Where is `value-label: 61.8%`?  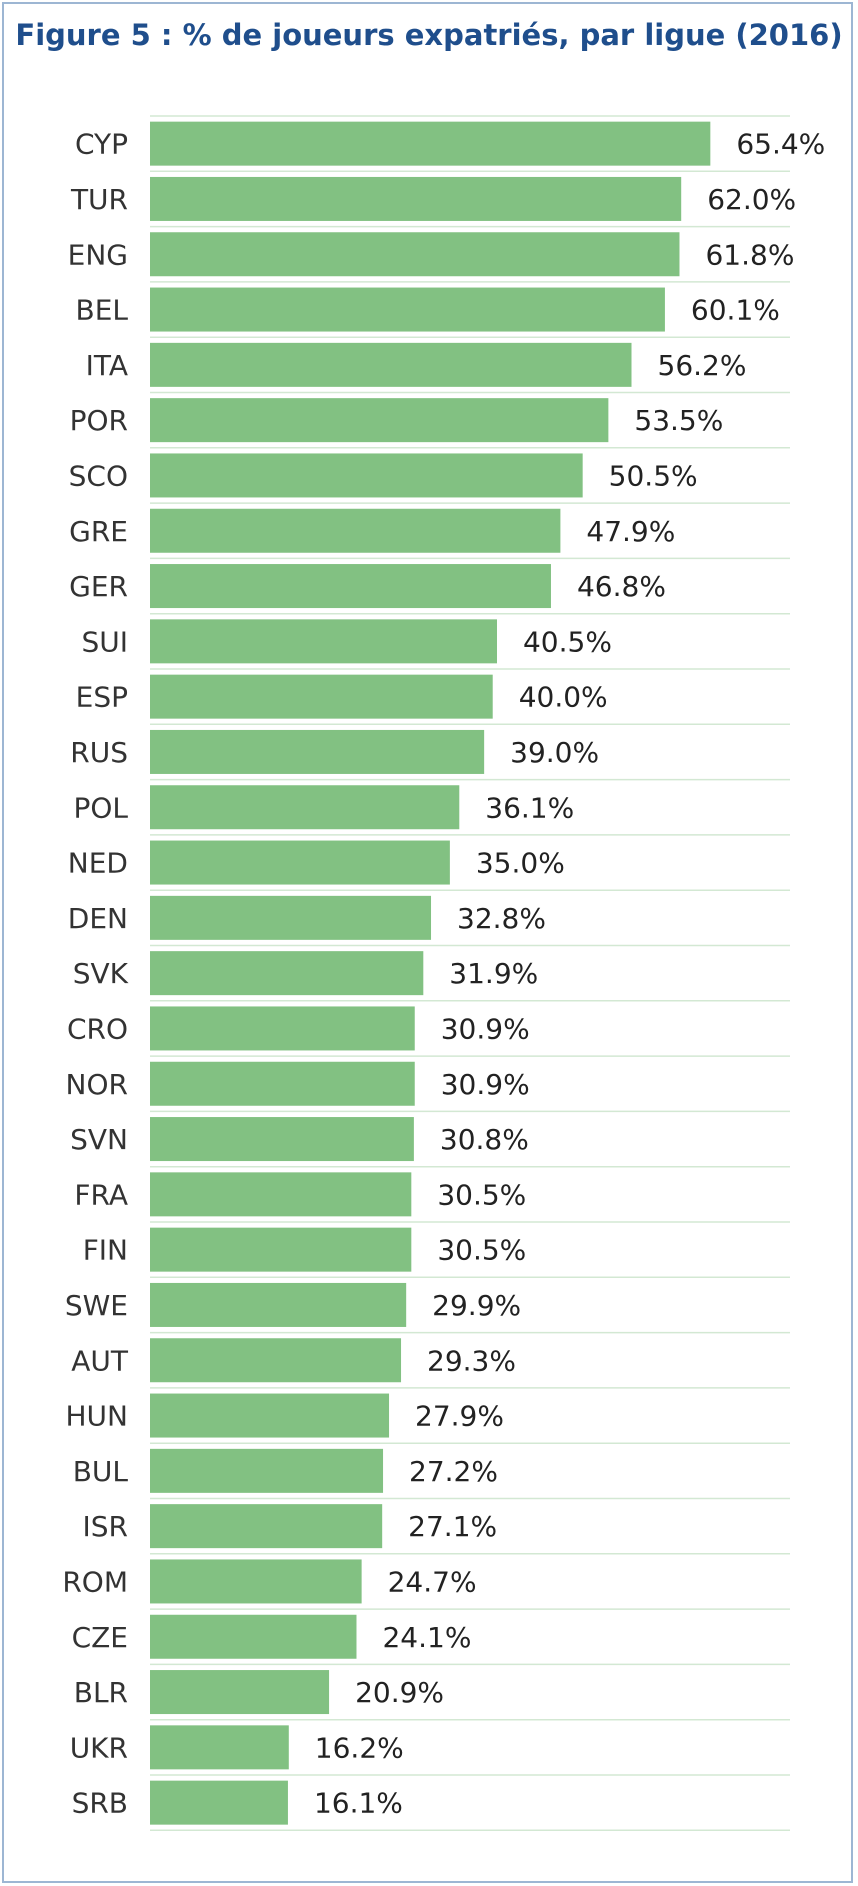 value-label: 61.8% is located at coordinates (749, 254).